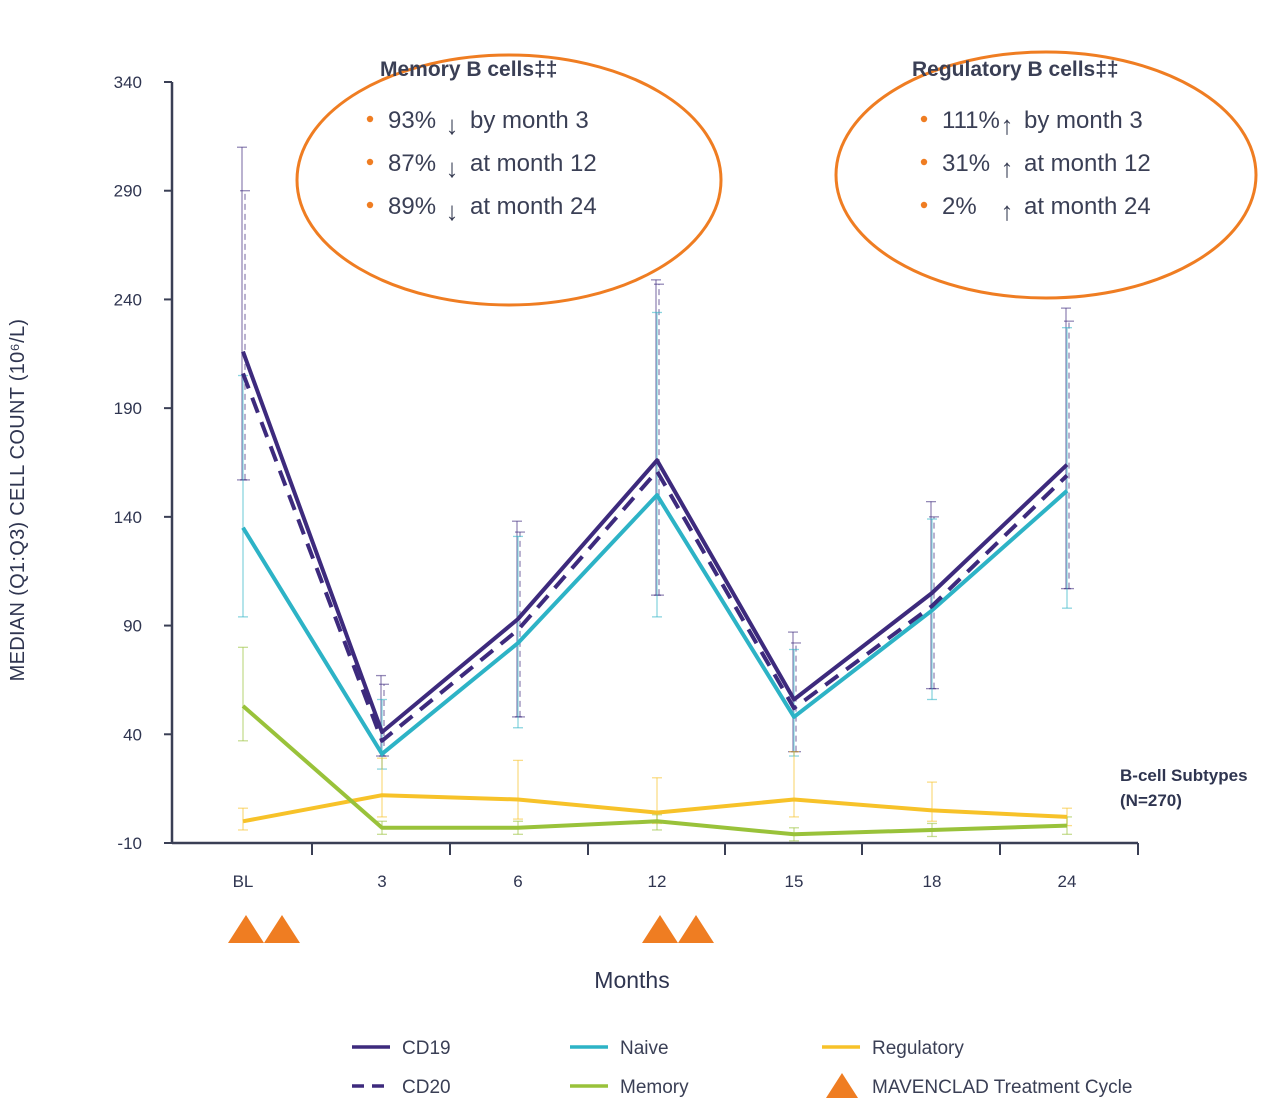 The image size is (1280, 1099). What do you see at coordinates (412, 206) in the screenshot?
I see `callout-percent: 89%` at bounding box center [412, 206].